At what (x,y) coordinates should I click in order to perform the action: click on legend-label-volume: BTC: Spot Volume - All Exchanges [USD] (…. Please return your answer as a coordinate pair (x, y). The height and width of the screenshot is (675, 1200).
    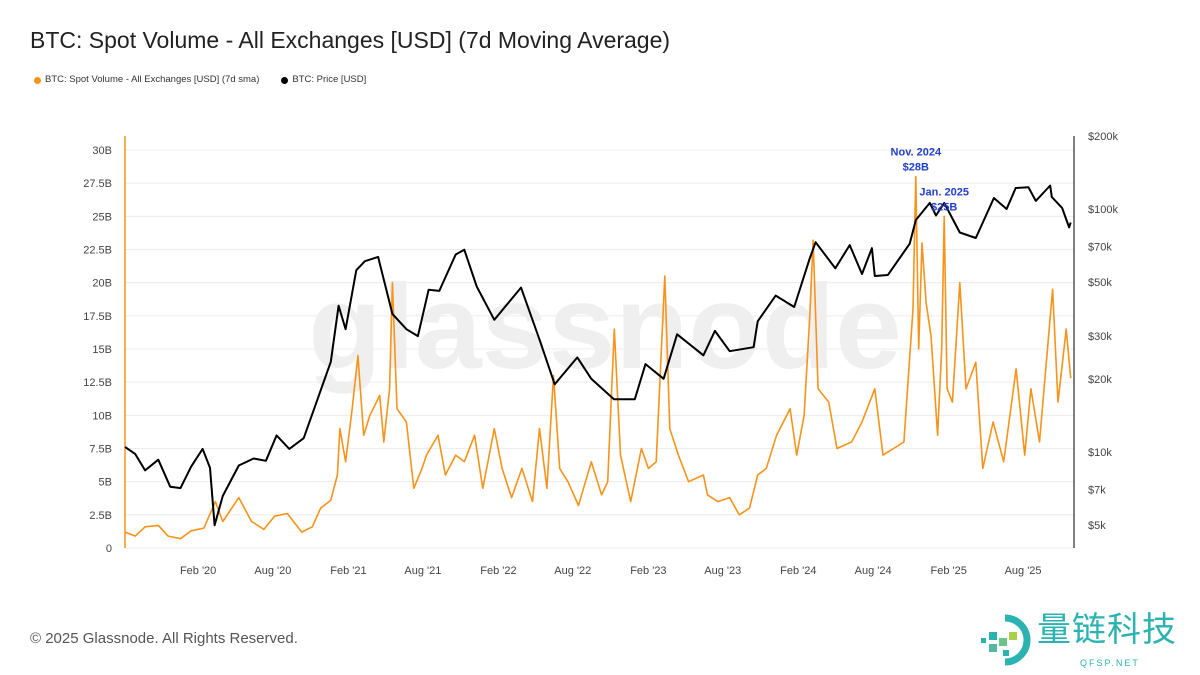
    Looking at the image, I should click on (152, 79).